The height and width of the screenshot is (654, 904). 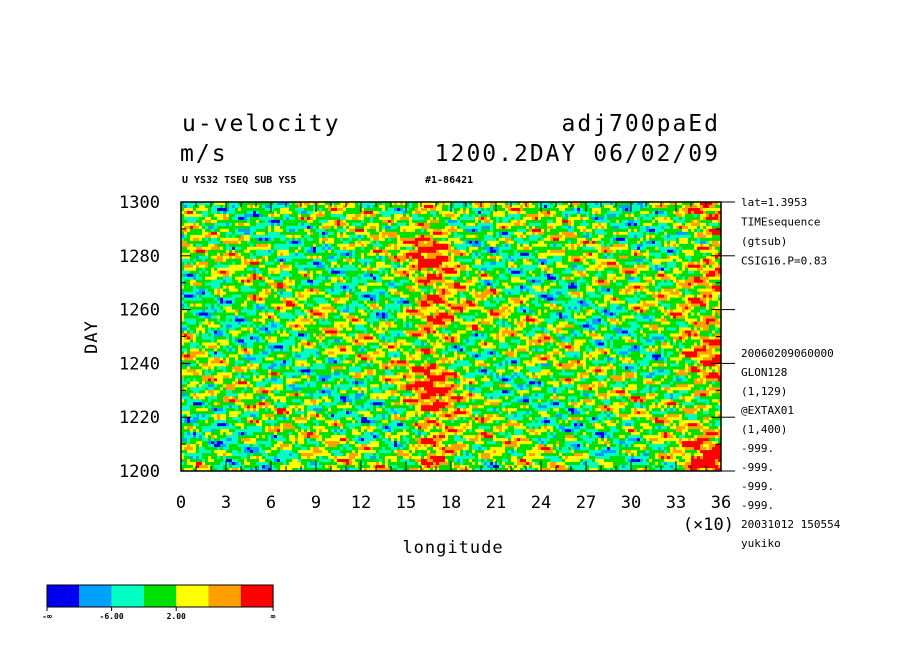 I want to click on sub-left-label: U YS32 TSEQ SUB YS5, so click(x=239, y=180).